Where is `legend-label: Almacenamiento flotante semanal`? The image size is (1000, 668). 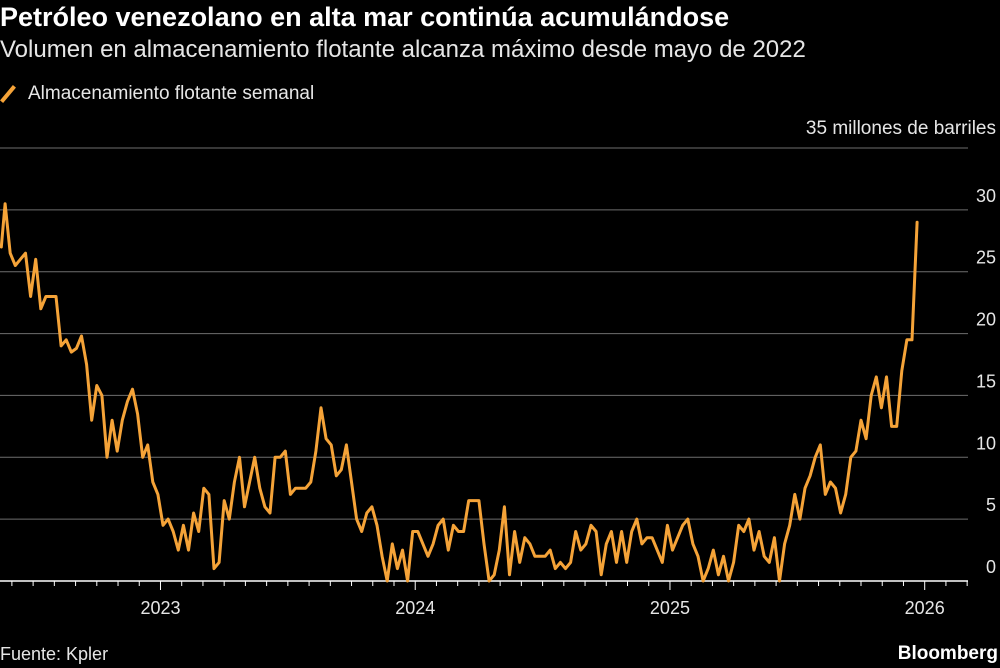 legend-label: Almacenamiento flotante semanal is located at coordinates (171, 93).